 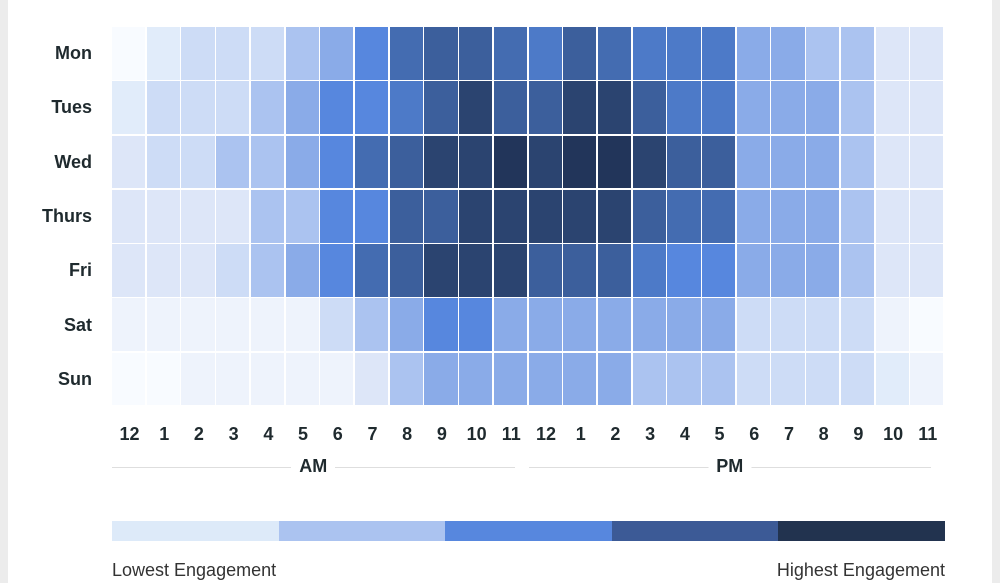 I want to click on hour-label: 11, so click(x=511, y=434).